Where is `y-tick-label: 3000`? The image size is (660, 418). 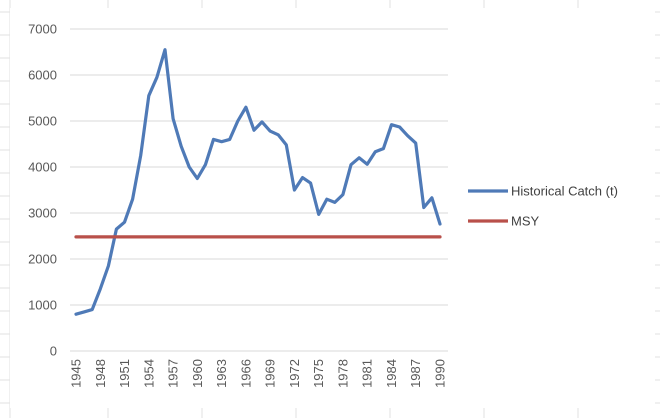
y-tick-label: 3000 is located at coordinates (42, 213).